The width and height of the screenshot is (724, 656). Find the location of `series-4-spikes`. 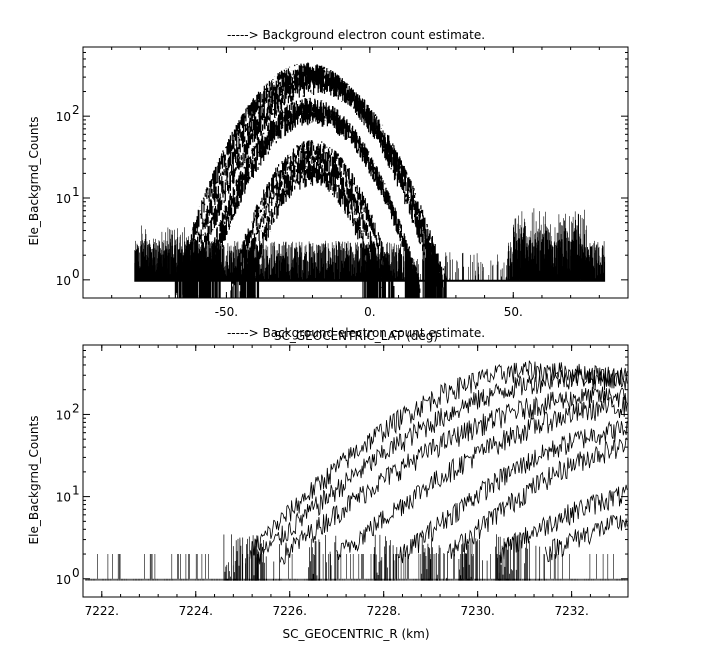

series-4-spikes is located at coordinates (385, 557).